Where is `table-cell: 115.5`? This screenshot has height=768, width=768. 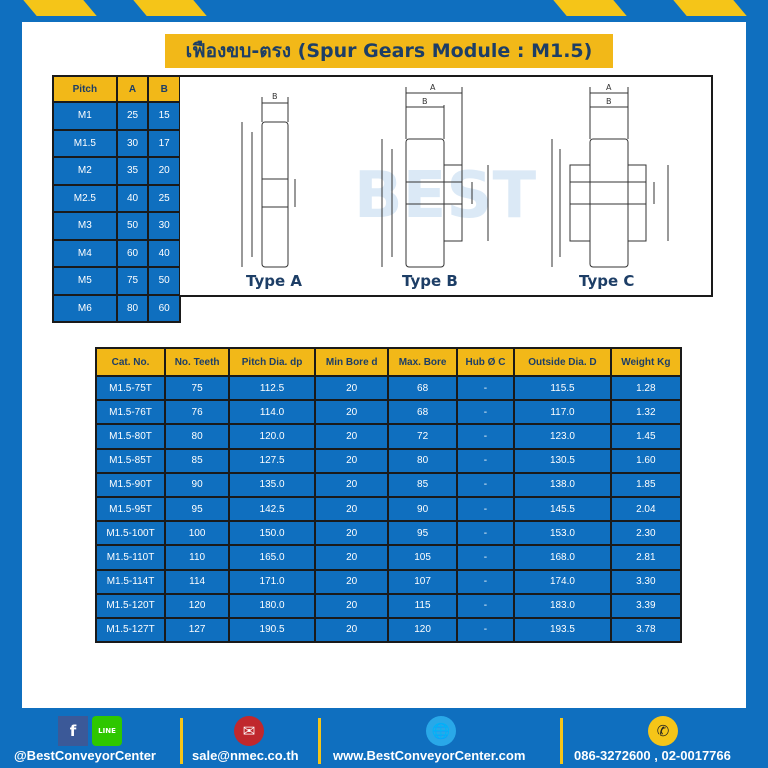
table-cell: 115.5 is located at coordinates (562, 388).